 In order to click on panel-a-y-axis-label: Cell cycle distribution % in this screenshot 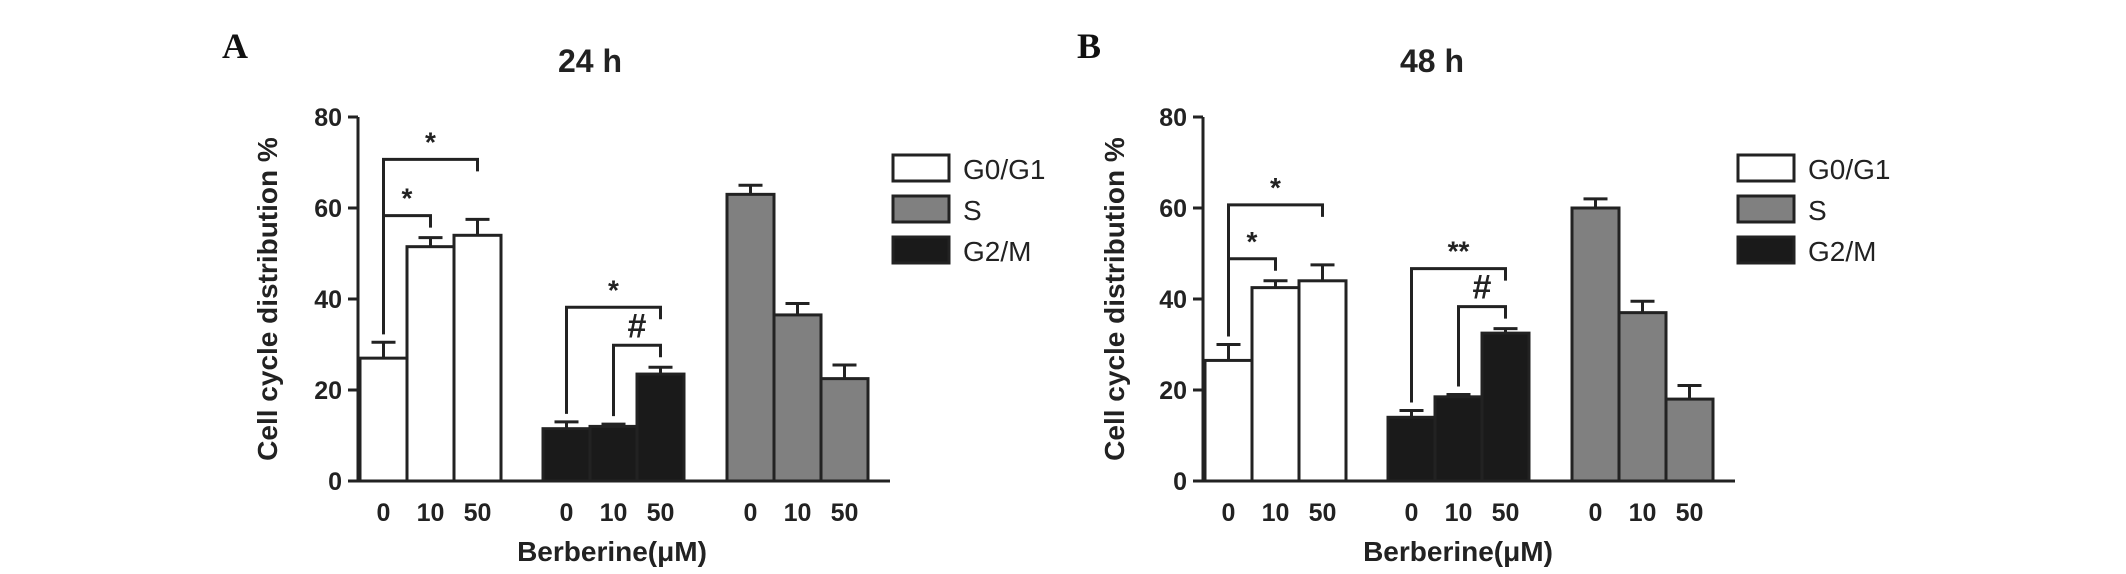, I will do `click(267, 299)`.